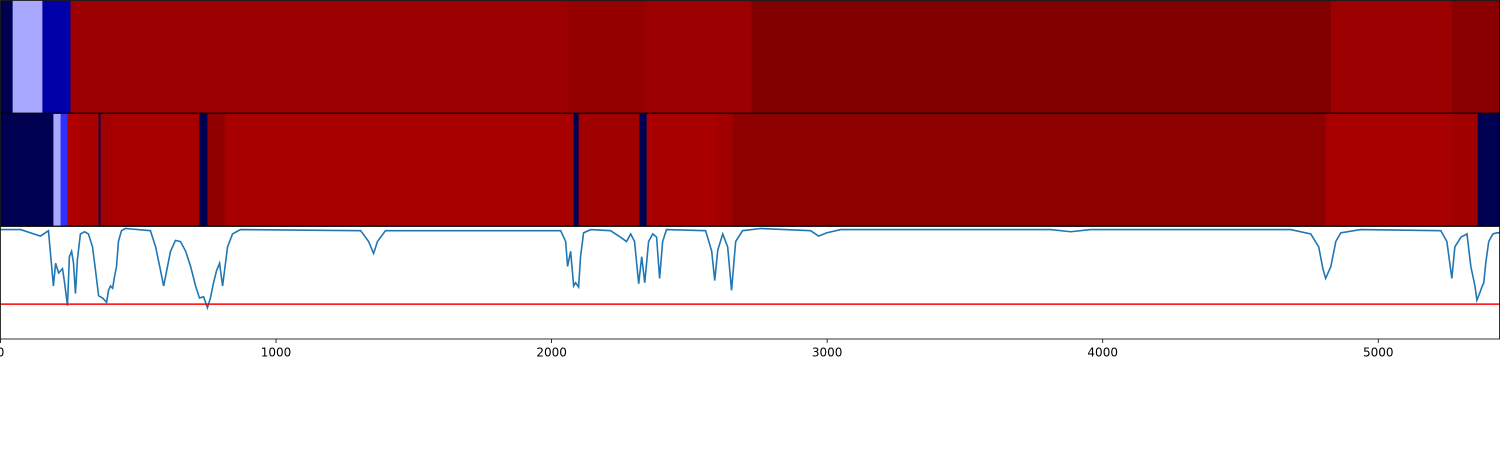 The image size is (1500, 450). Describe the element at coordinates (276, 353) in the screenshot. I see `x-tick-label: 1000` at that location.